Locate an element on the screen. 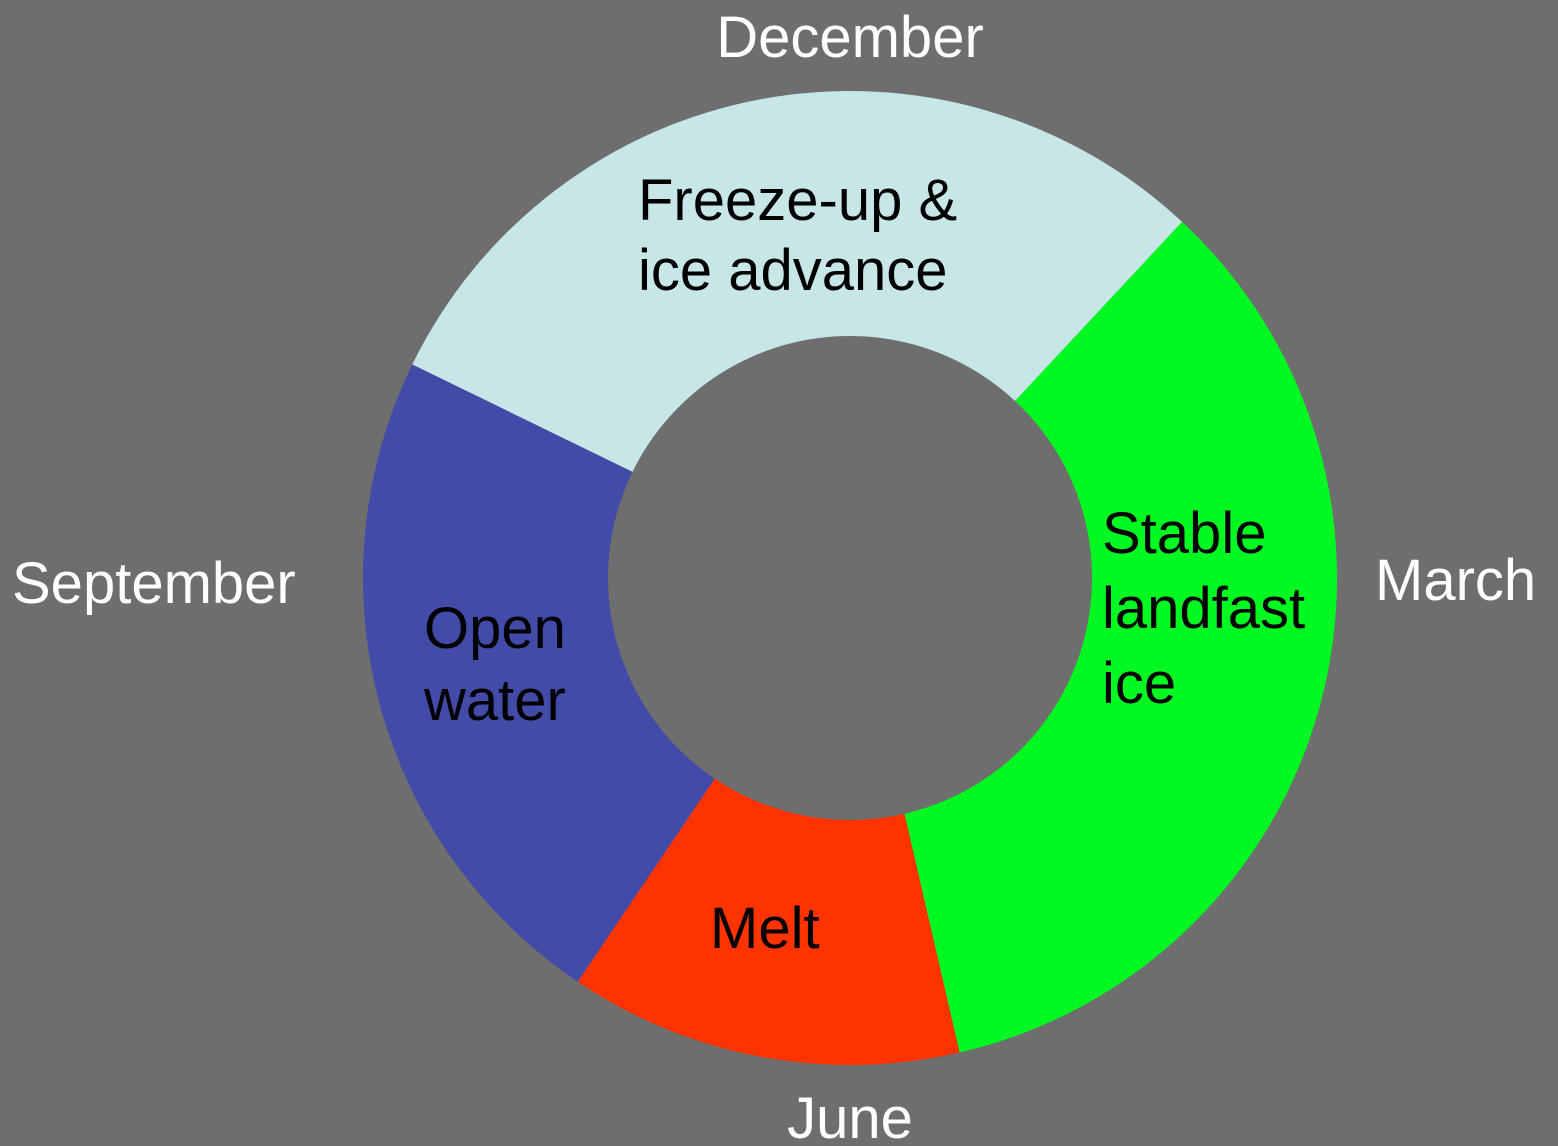 This screenshot has width=1558, height=1146. month-label: September is located at coordinates (154, 583).